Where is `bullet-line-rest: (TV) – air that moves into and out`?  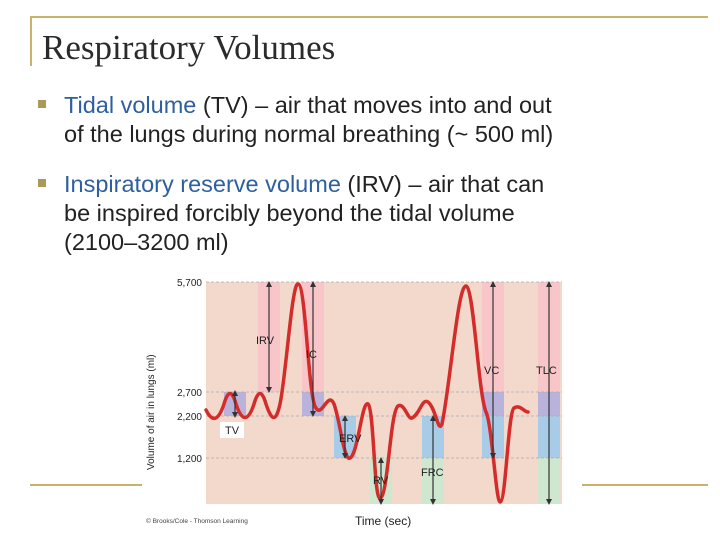
bullet-line-rest: (TV) – air that moves into and out is located at coordinates (374, 105).